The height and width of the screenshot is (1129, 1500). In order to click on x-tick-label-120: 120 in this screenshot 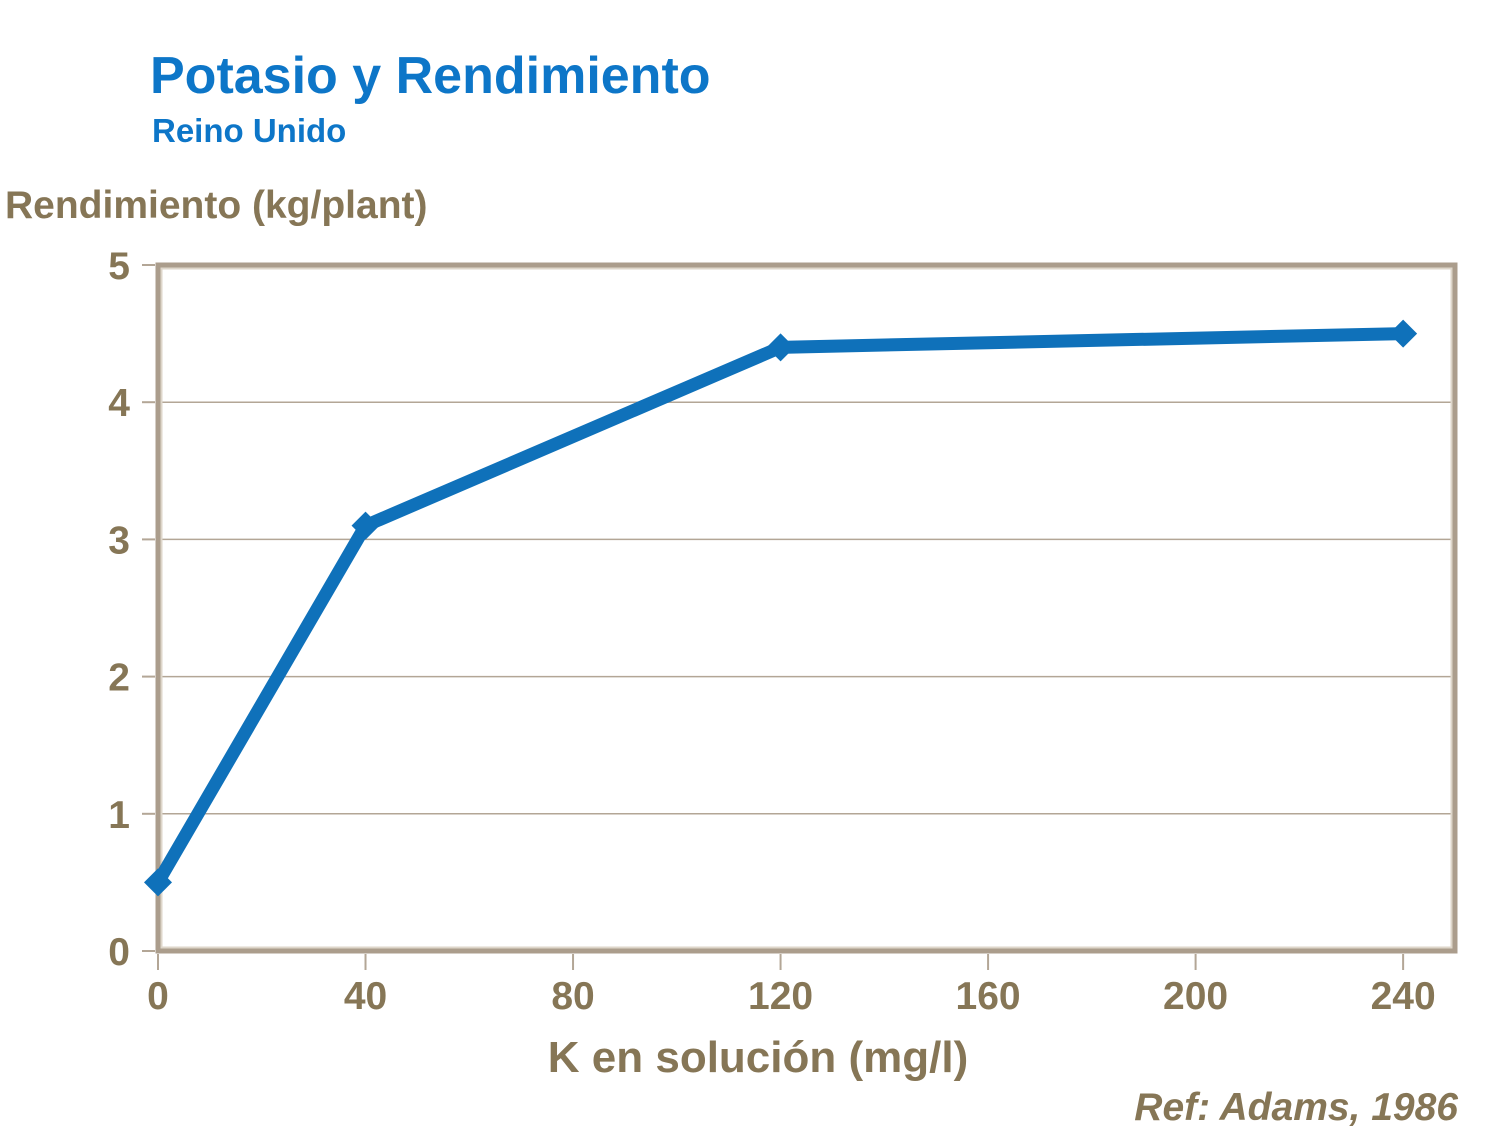, I will do `click(780, 996)`.